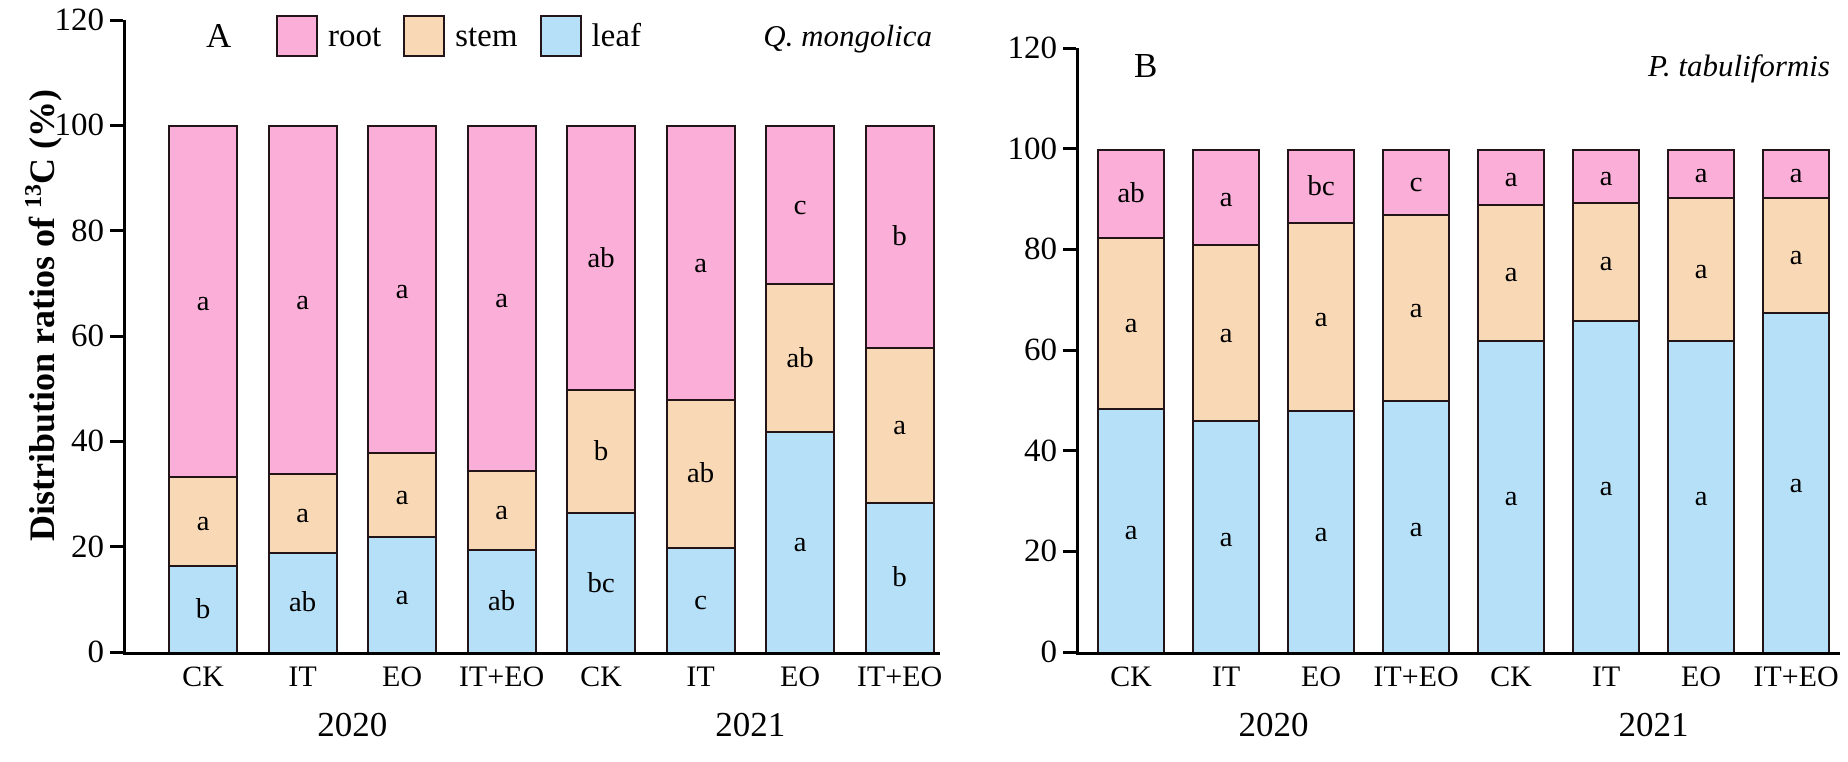 This screenshot has height=762, width=1848. I want to click on legend-item-leaf: leaf, so click(590, 36).